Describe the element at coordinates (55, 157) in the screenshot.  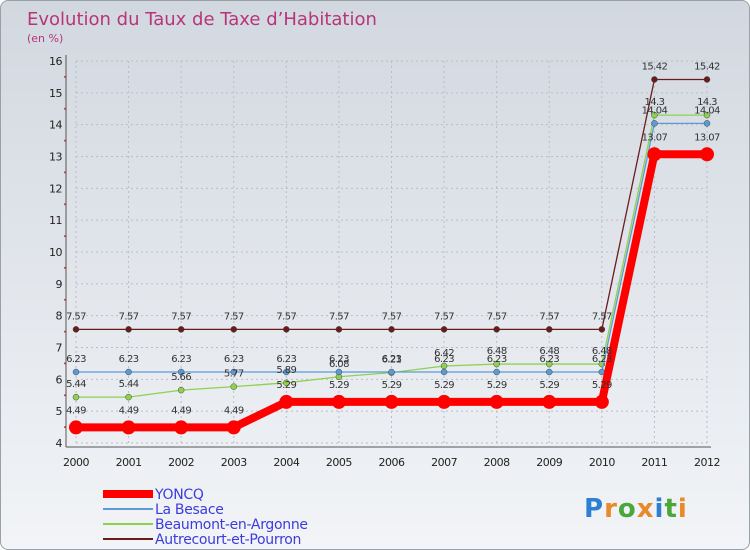
I see `y-tick-label: 13` at that location.